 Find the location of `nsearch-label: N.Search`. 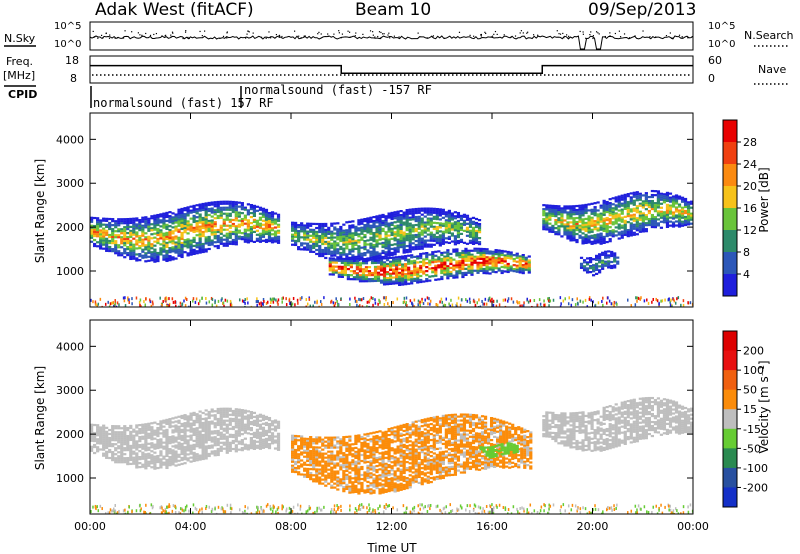

nsearch-label: N.Search is located at coordinates (769, 35).